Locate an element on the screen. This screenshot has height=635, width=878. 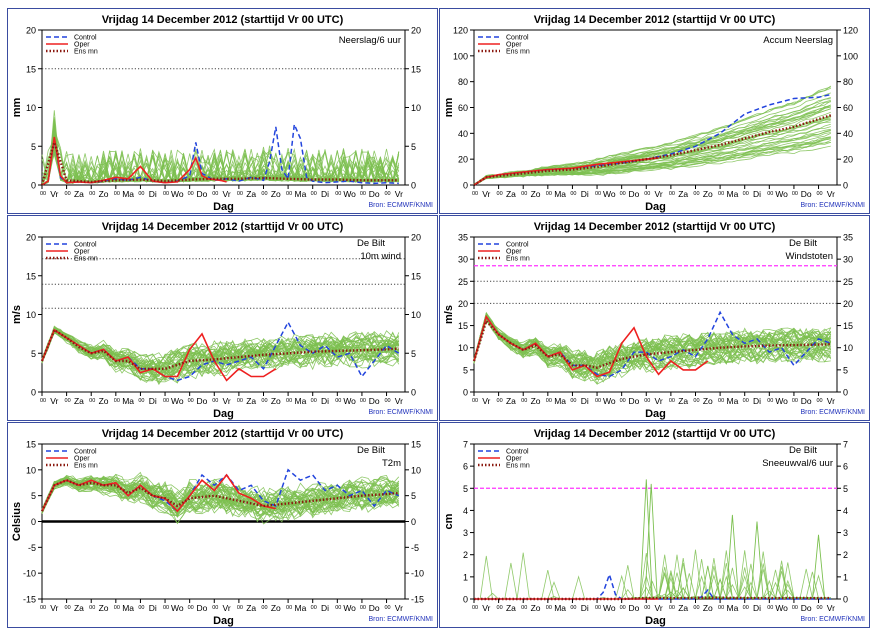
y-tick-label-right: 100 is located at coordinates (850, 56).